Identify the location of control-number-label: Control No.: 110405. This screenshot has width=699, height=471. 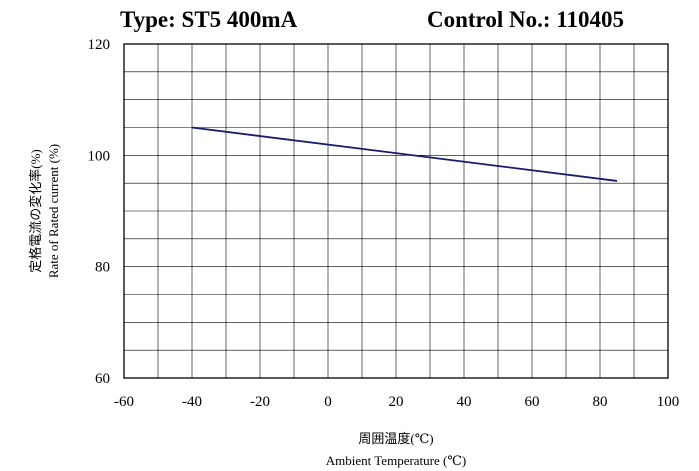
(525, 19).